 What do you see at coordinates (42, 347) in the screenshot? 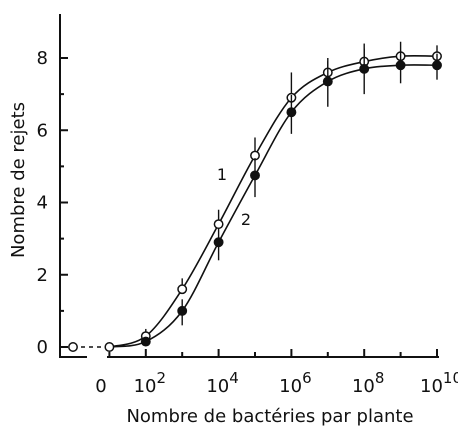
I see `y-tick-label: 0` at bounding box center [42, 347].